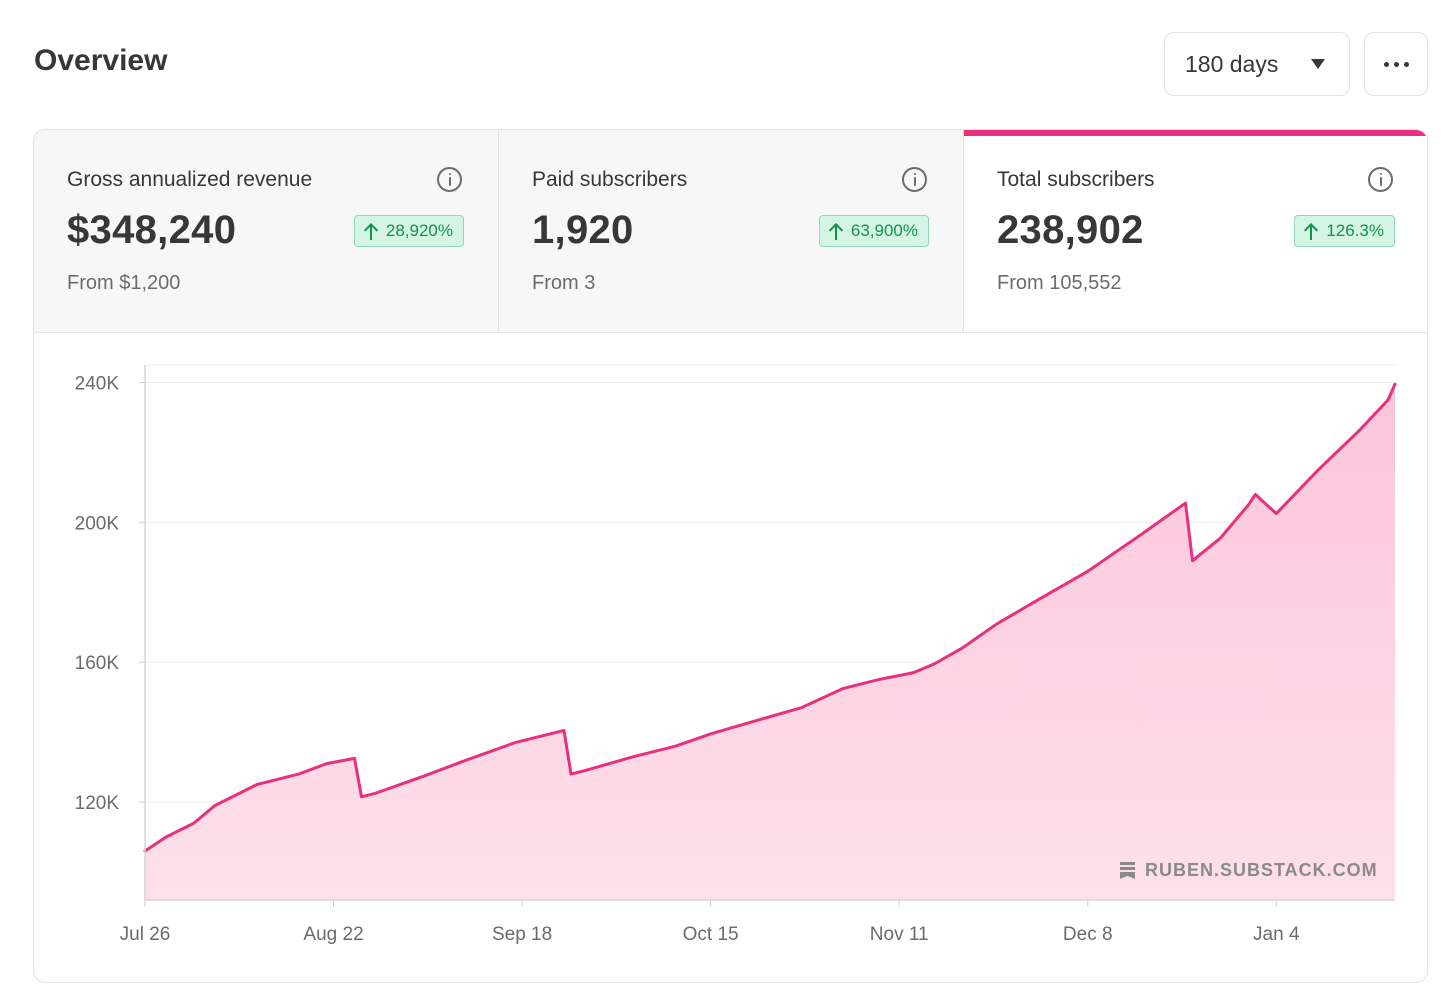 The image size is (1456, 1000). Describe the element at coordinates (564, 283) in the screenshot. I see `stat-from: From 3` at that location.